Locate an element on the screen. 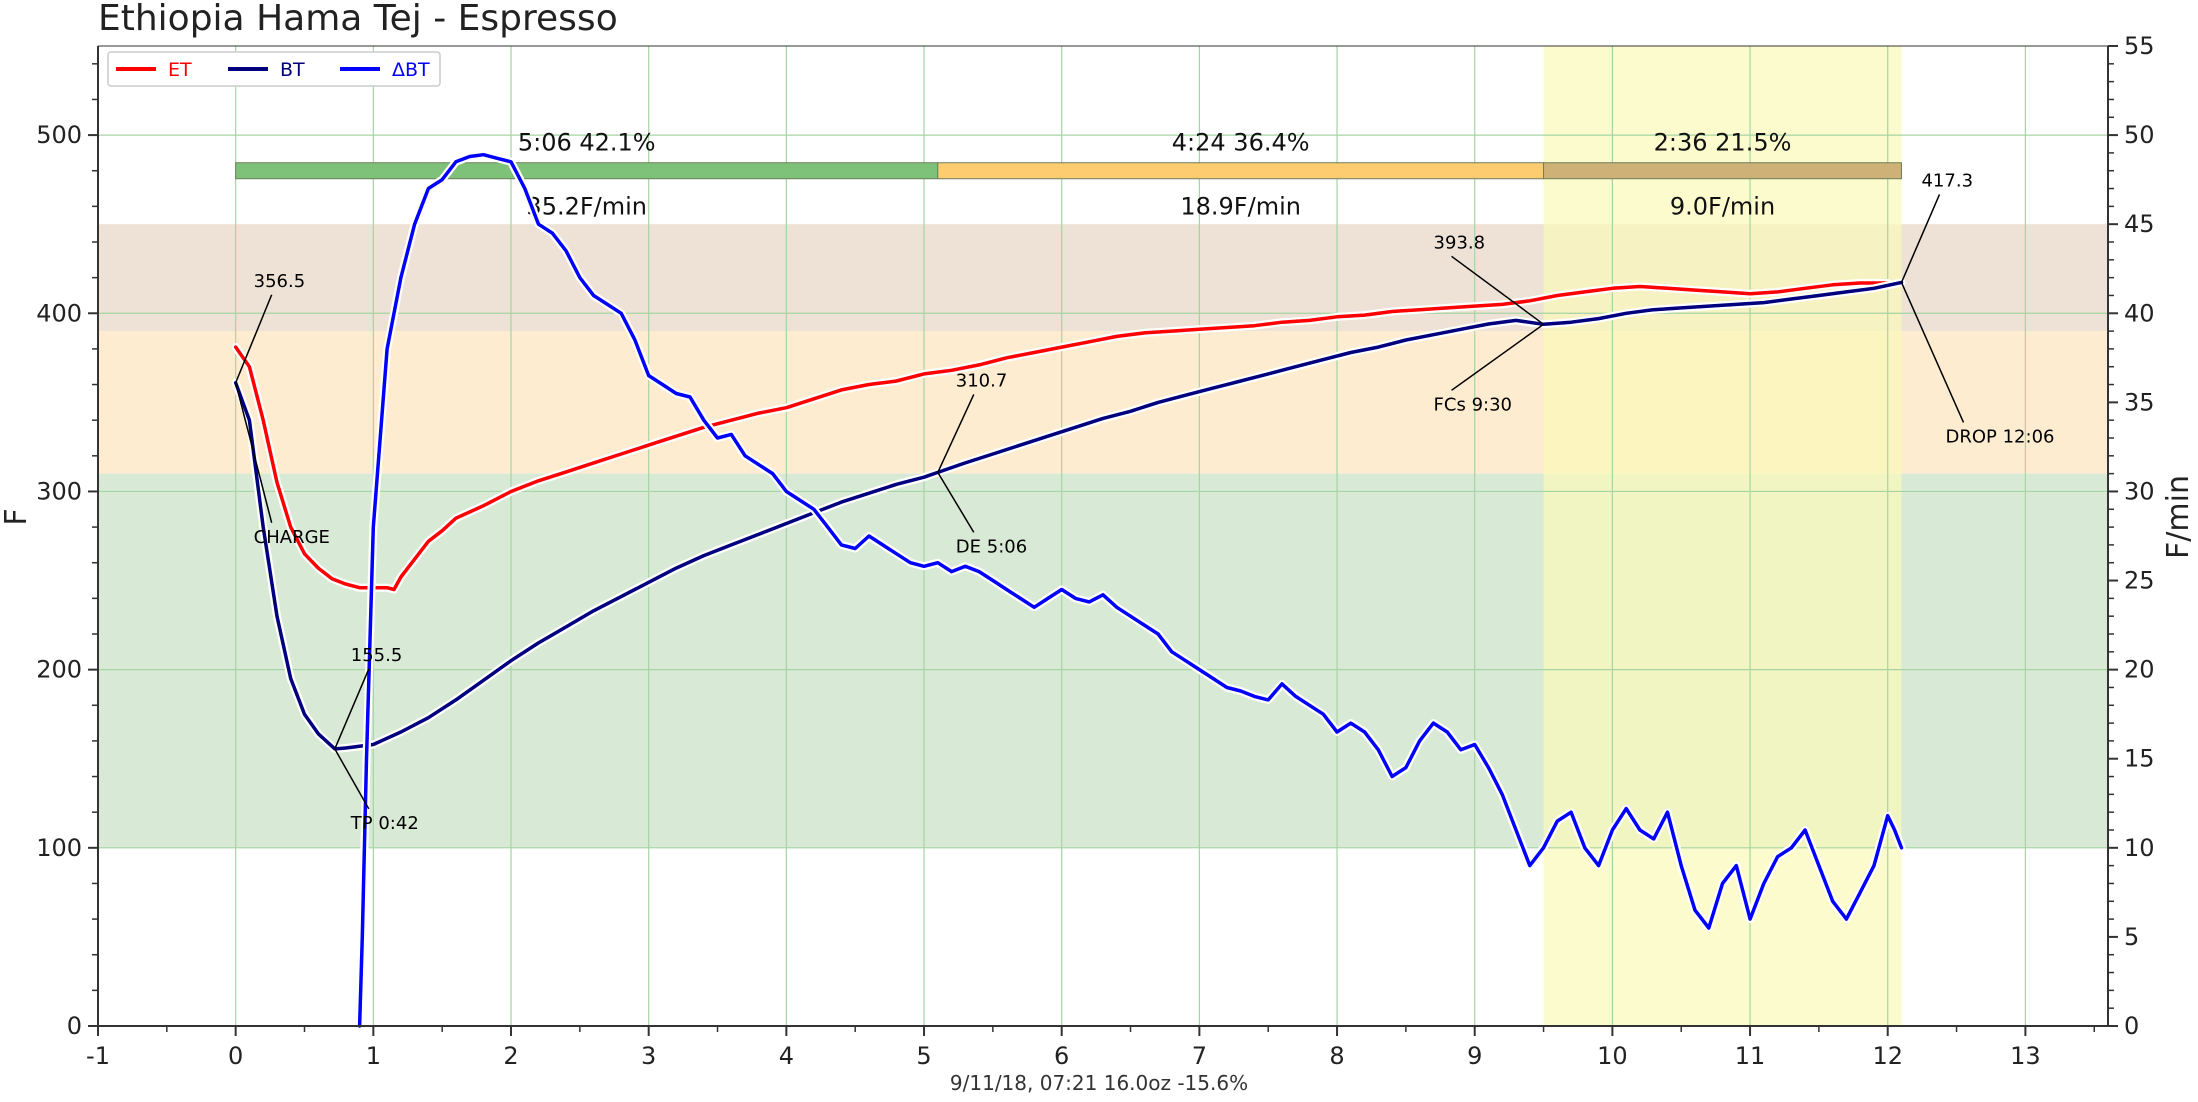 The height and width of the screenshot is (1102, 2198). y2-tick-label: 5 is located at coordinates (2131, 937).